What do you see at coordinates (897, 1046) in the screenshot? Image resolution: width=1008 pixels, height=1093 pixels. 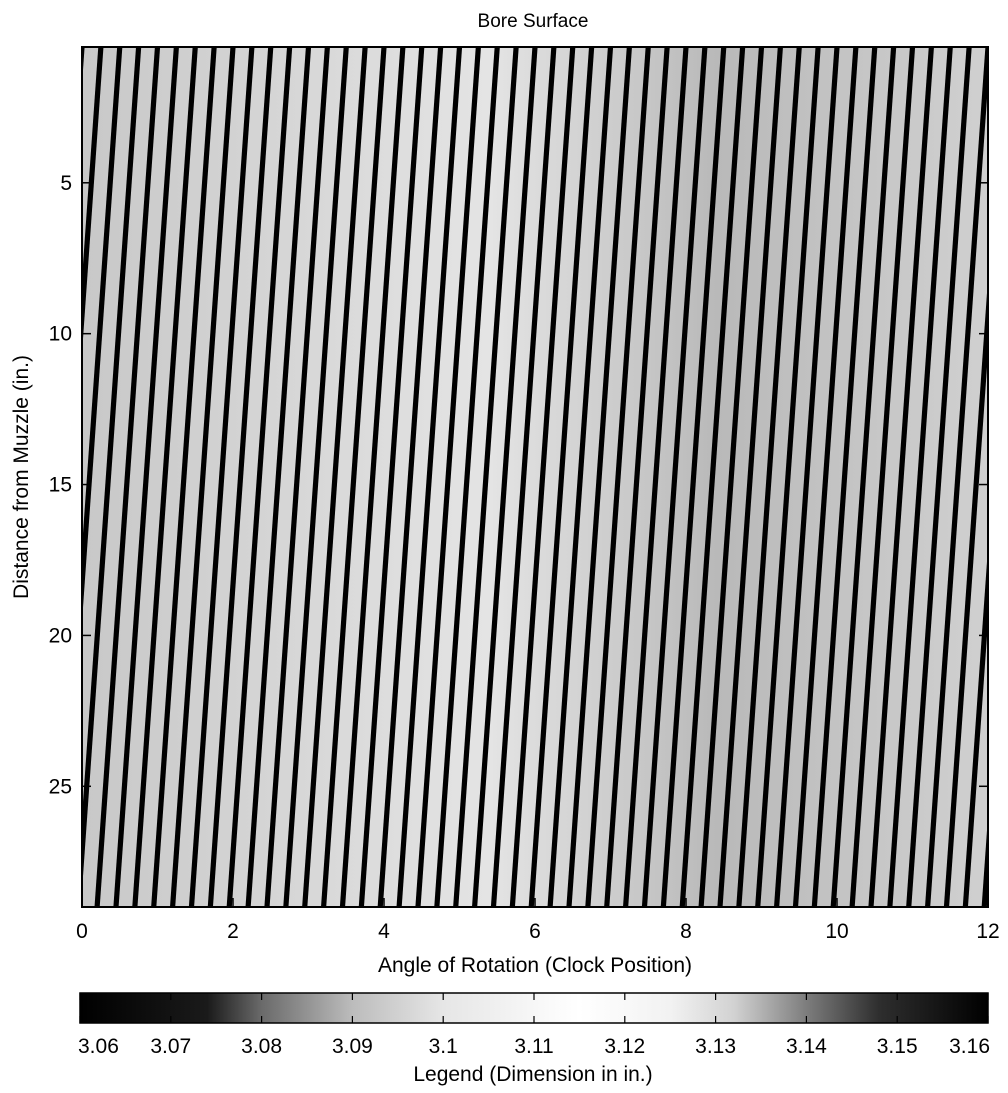 I see `colorbar-tick-label: 3.15` at bounding box center [897, 1046].